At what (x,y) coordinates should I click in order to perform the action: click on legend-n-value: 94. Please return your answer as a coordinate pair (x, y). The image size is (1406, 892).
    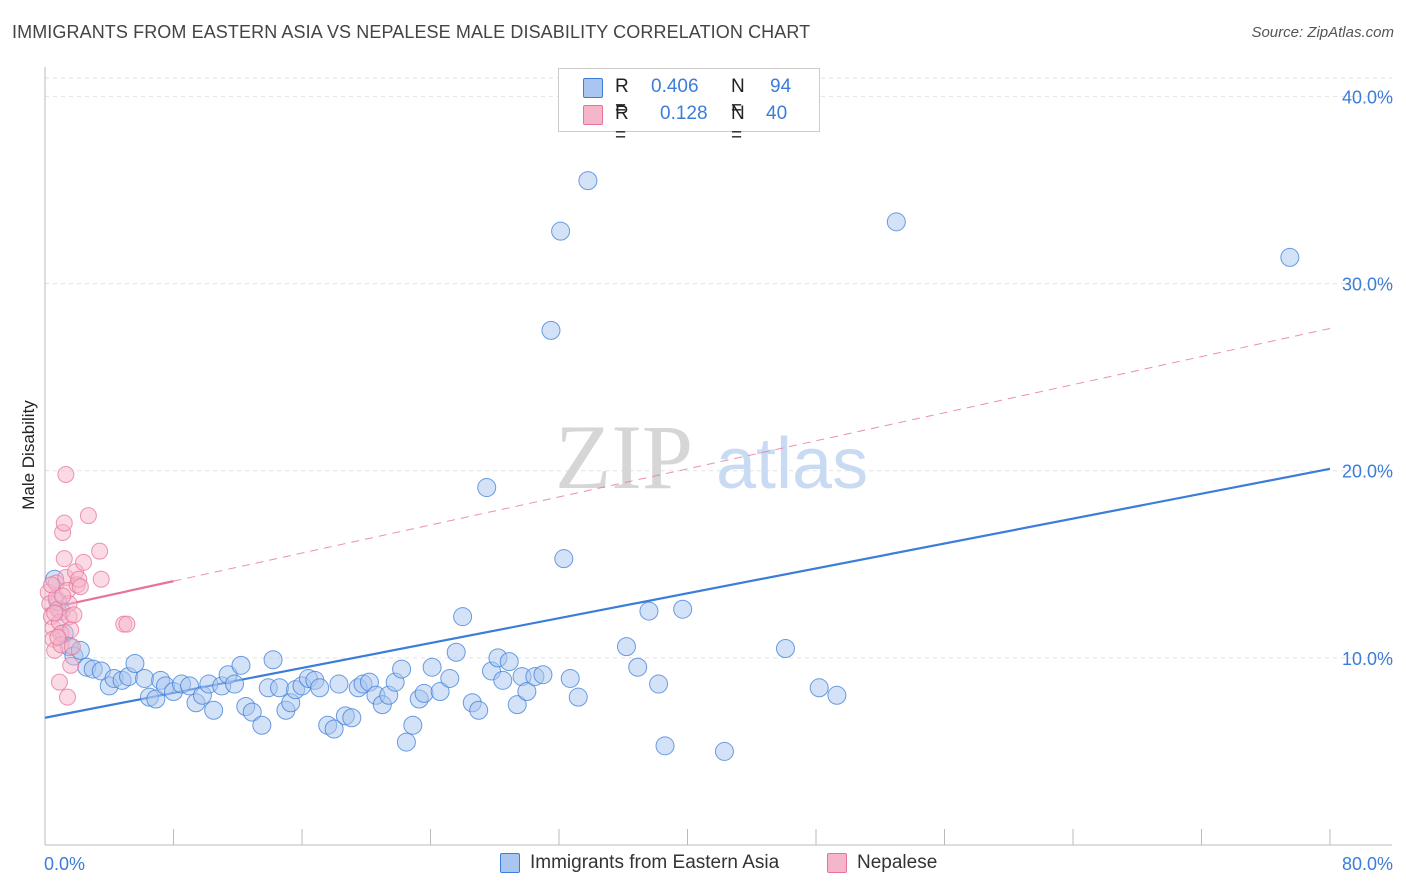
    Looking at the image, I should click on (781, 86).